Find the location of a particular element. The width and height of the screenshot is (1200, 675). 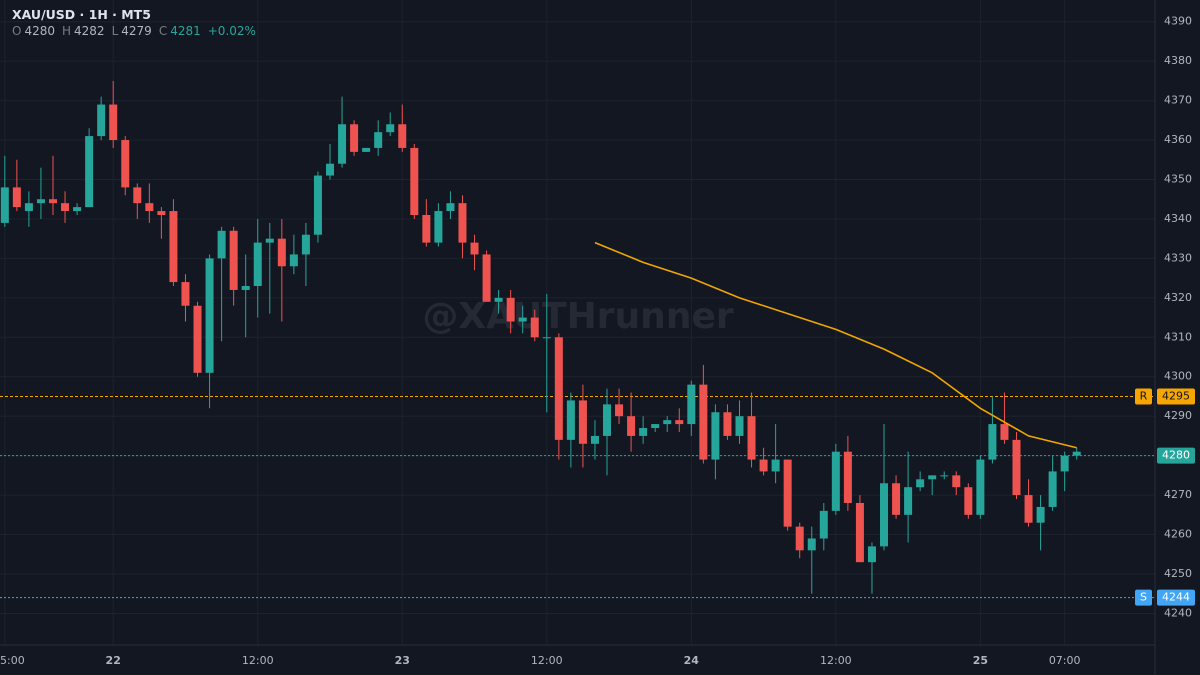

y-tick-label: 4320 is located at coordinates (1178, 297).